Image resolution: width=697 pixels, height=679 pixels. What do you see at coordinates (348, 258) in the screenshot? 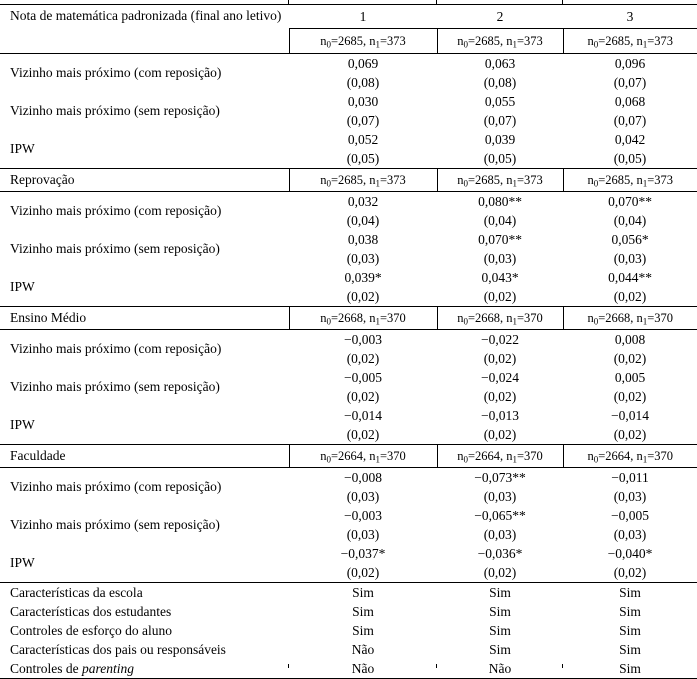
I see `se-row: (0,03) (0,03) (0,03)` at bounding box center [348, 258].